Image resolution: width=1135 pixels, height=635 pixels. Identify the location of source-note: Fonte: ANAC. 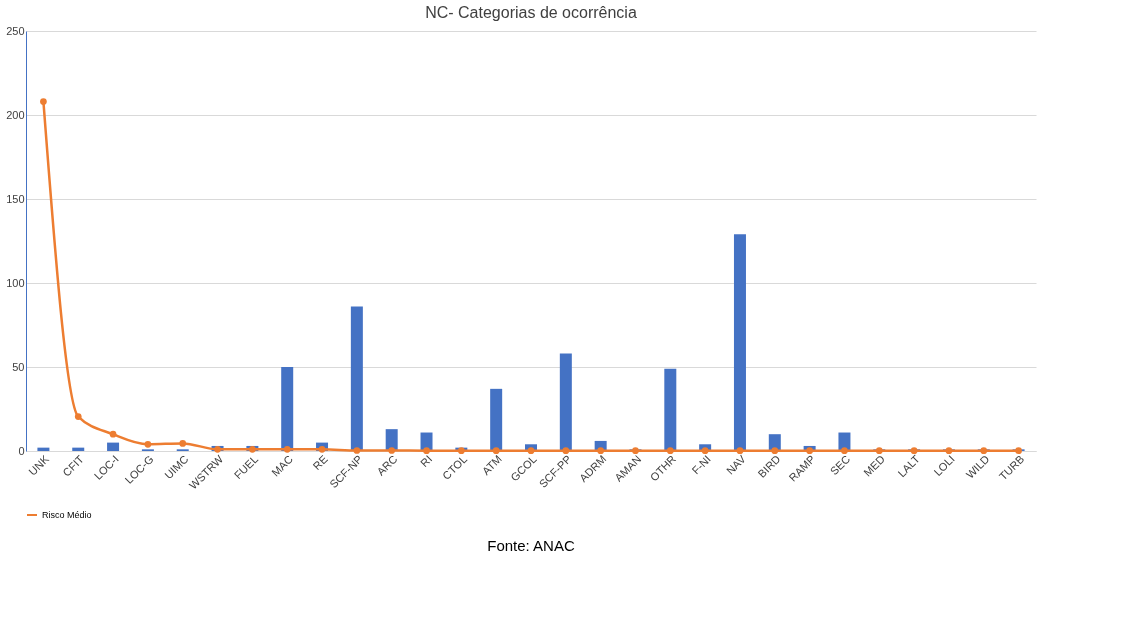
(531, 545).